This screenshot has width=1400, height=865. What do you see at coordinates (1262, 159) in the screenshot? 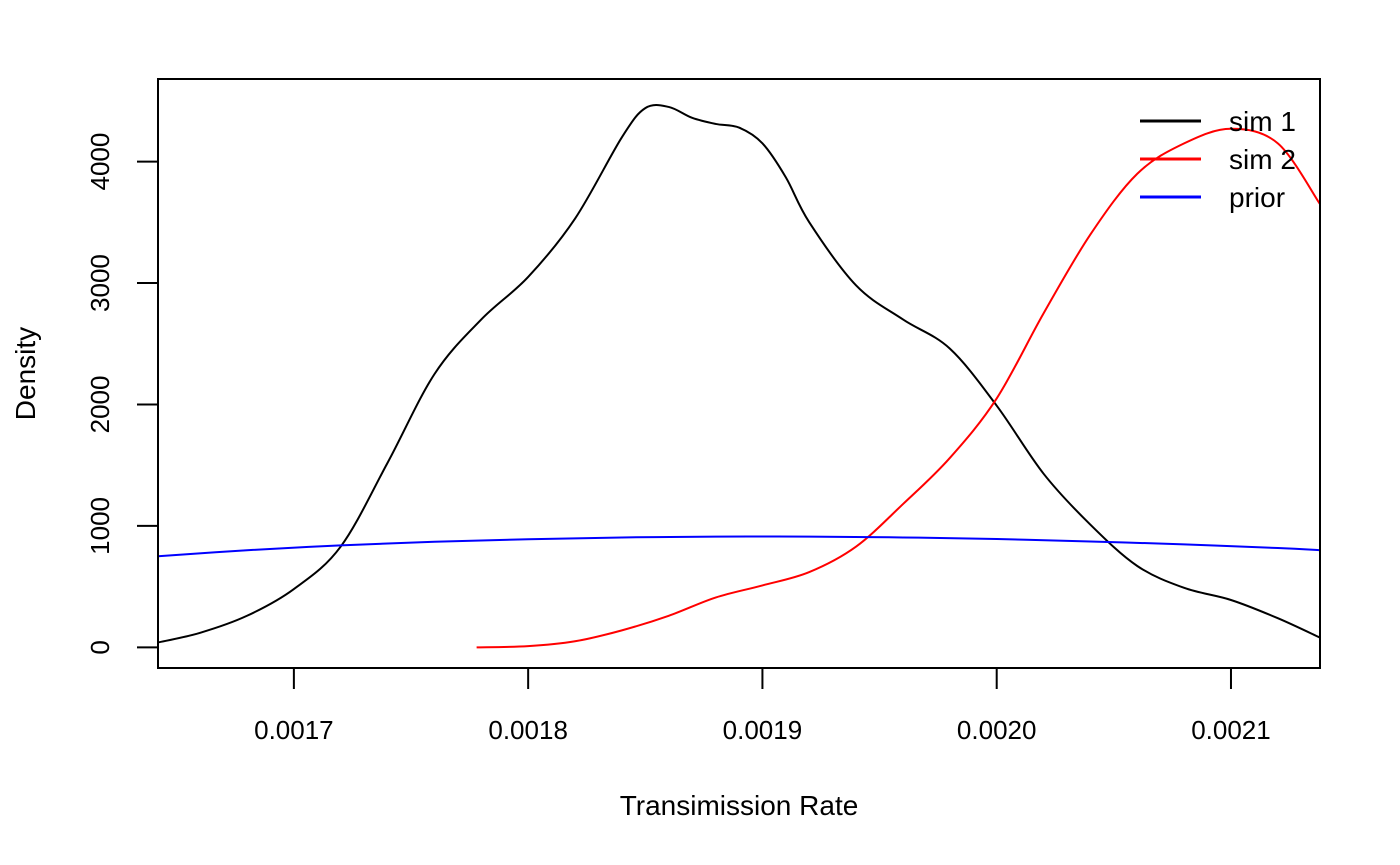
I see `legend-label-sim-2: sim 2` at bounding box center [1262, 159].